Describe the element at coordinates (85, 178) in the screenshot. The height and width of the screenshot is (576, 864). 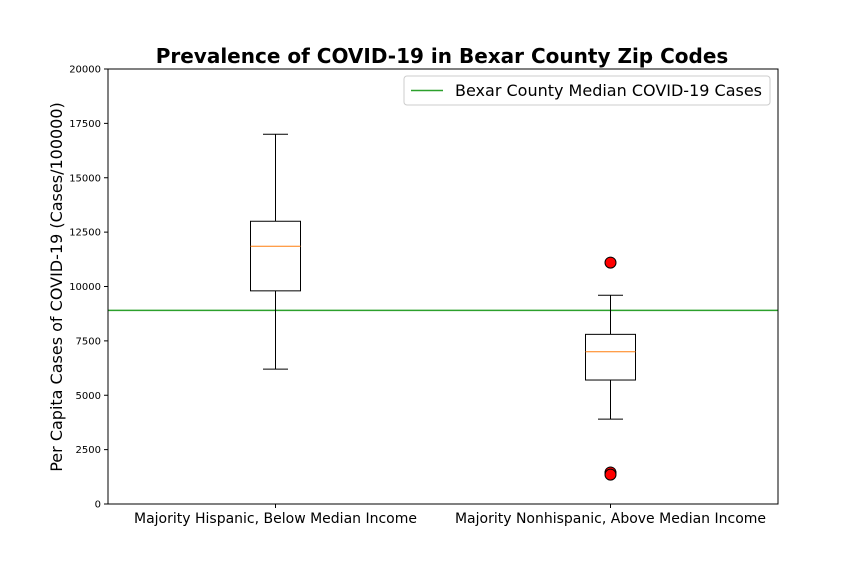
I see `y-tick-label: 15000` at that location.